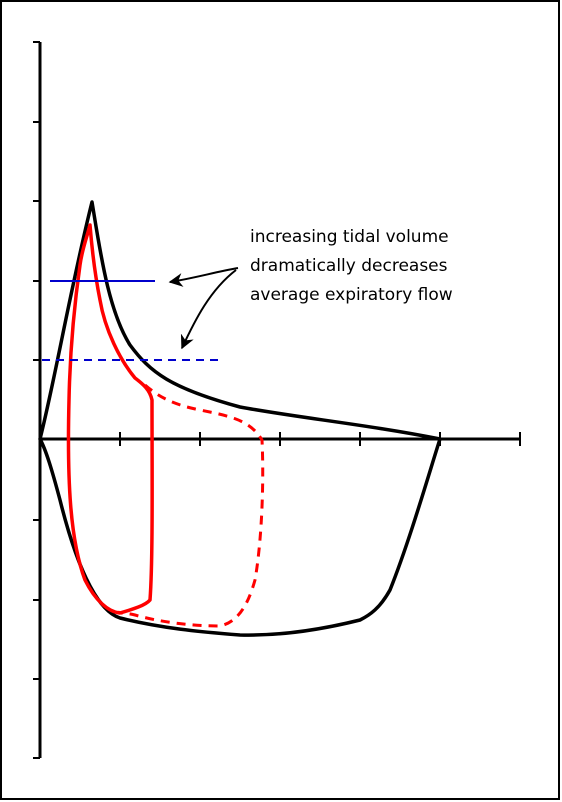  Describe the element at coordinates (37, 400) in the screenshot. I see `y-axis` at that location.